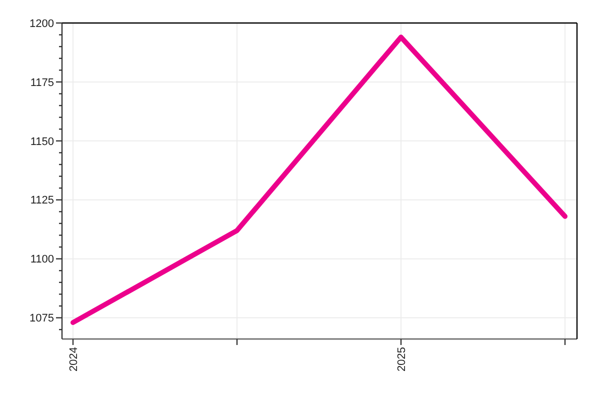 The width and height of the screenshot is (600, 400). I want to click on y-tick-label: 1175, so click(42, 82).